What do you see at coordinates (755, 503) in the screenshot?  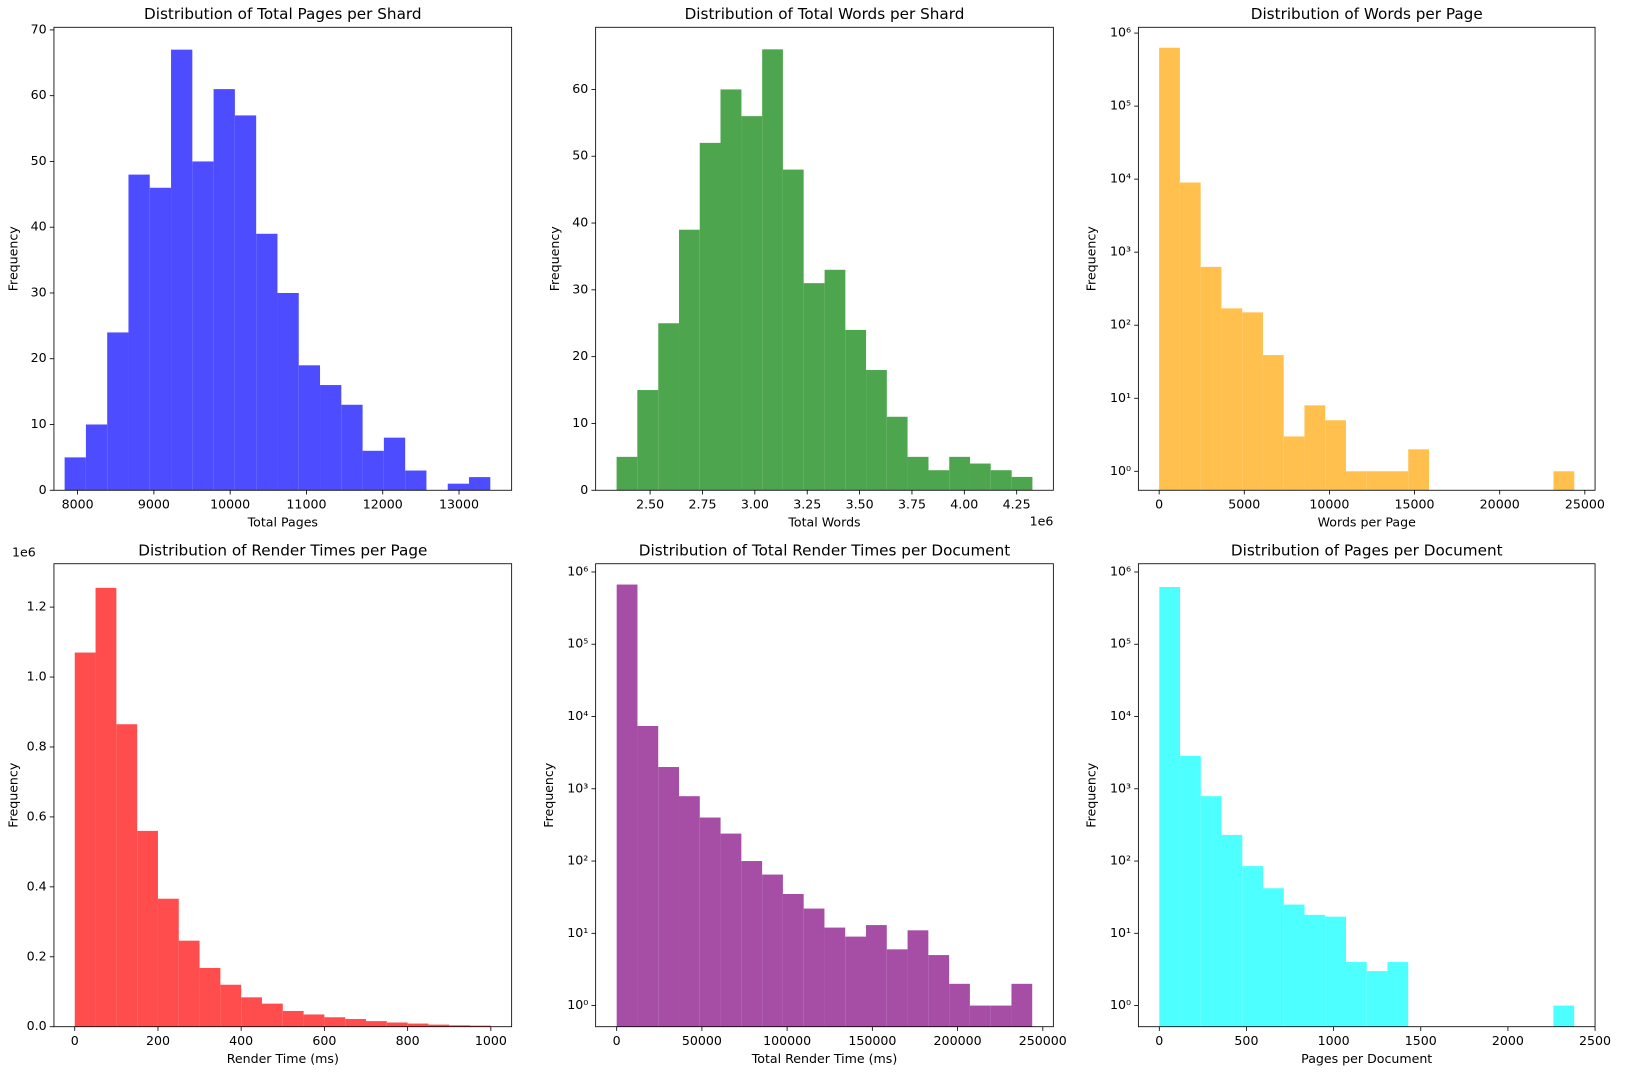 I see `x-tick-label: 3.00` at bounding box center [755, 503].